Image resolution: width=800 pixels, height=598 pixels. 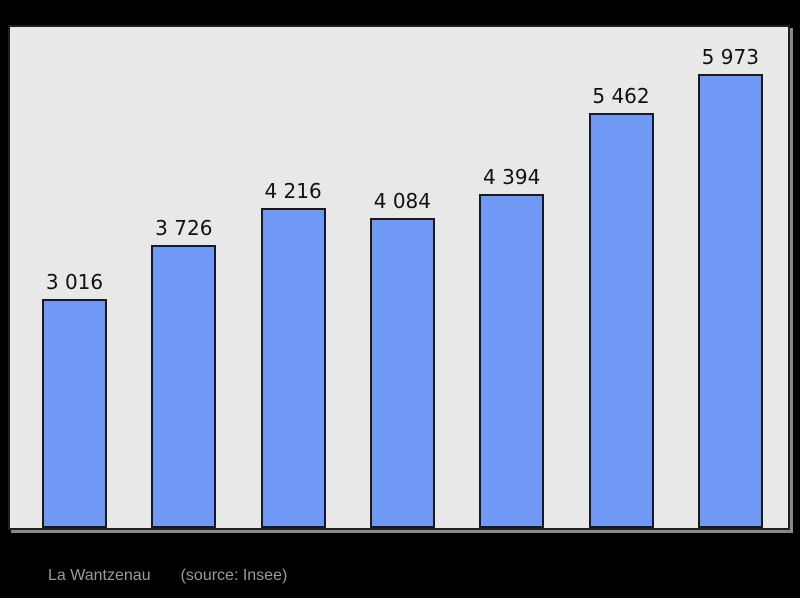 I want to click on bar-value-label: 4 394, so click(x=512, y=177).